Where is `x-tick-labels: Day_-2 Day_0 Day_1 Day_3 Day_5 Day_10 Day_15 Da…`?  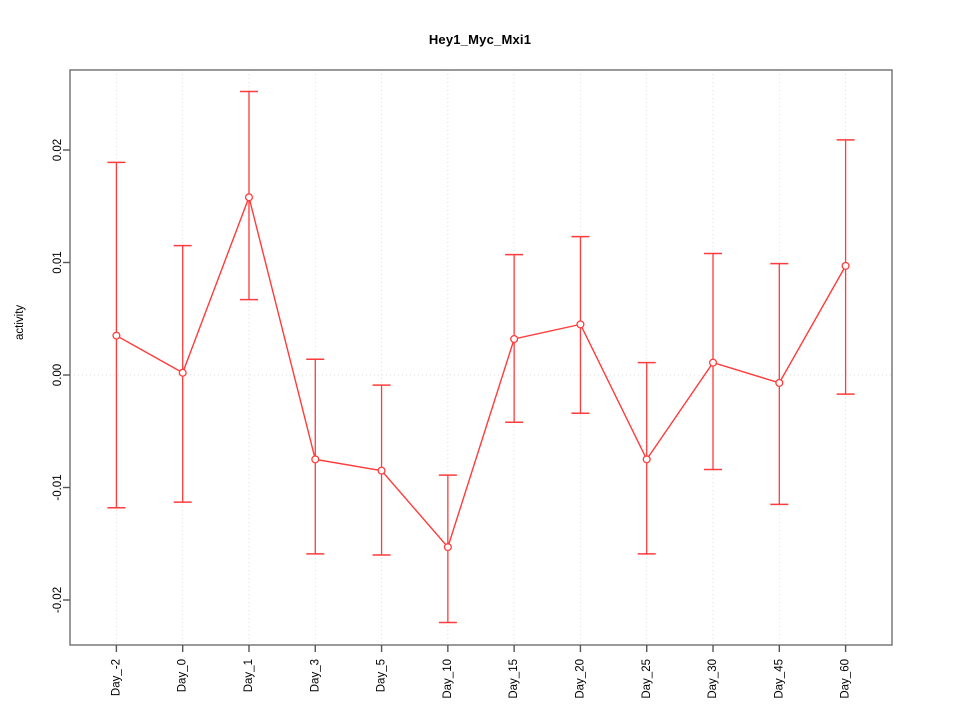 x-tick-labels: Day_-2 Day_0 Day_1 Day_3 Day_5 Day_10 Day_15 Da… is located at coordinates (480, 679).